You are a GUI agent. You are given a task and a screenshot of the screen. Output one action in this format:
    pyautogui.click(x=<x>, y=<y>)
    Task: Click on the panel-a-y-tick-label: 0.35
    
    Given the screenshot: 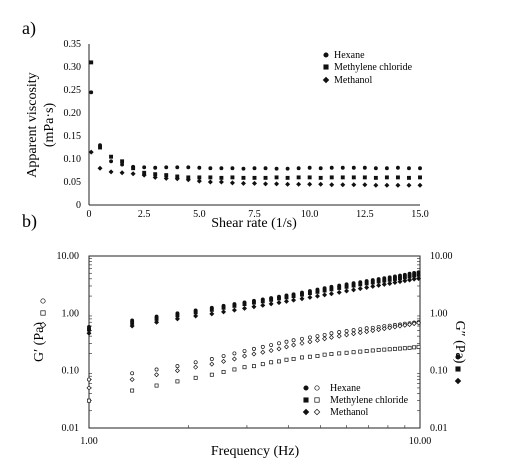 What is the action you would take?
    pyautogui.click(x=73, y=44)
    